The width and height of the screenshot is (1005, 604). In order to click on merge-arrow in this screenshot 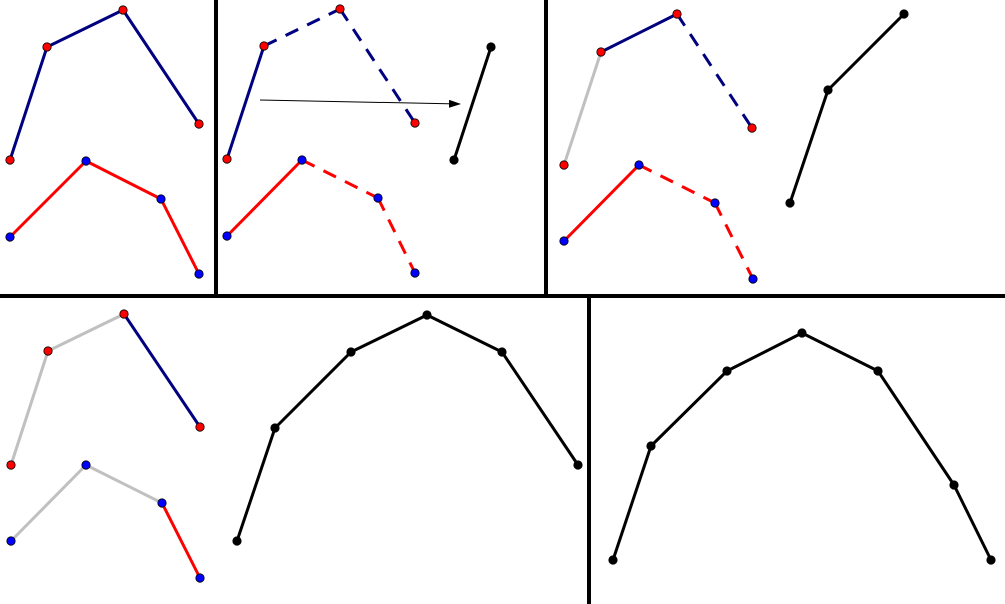, I will do `click(360, 103)`.